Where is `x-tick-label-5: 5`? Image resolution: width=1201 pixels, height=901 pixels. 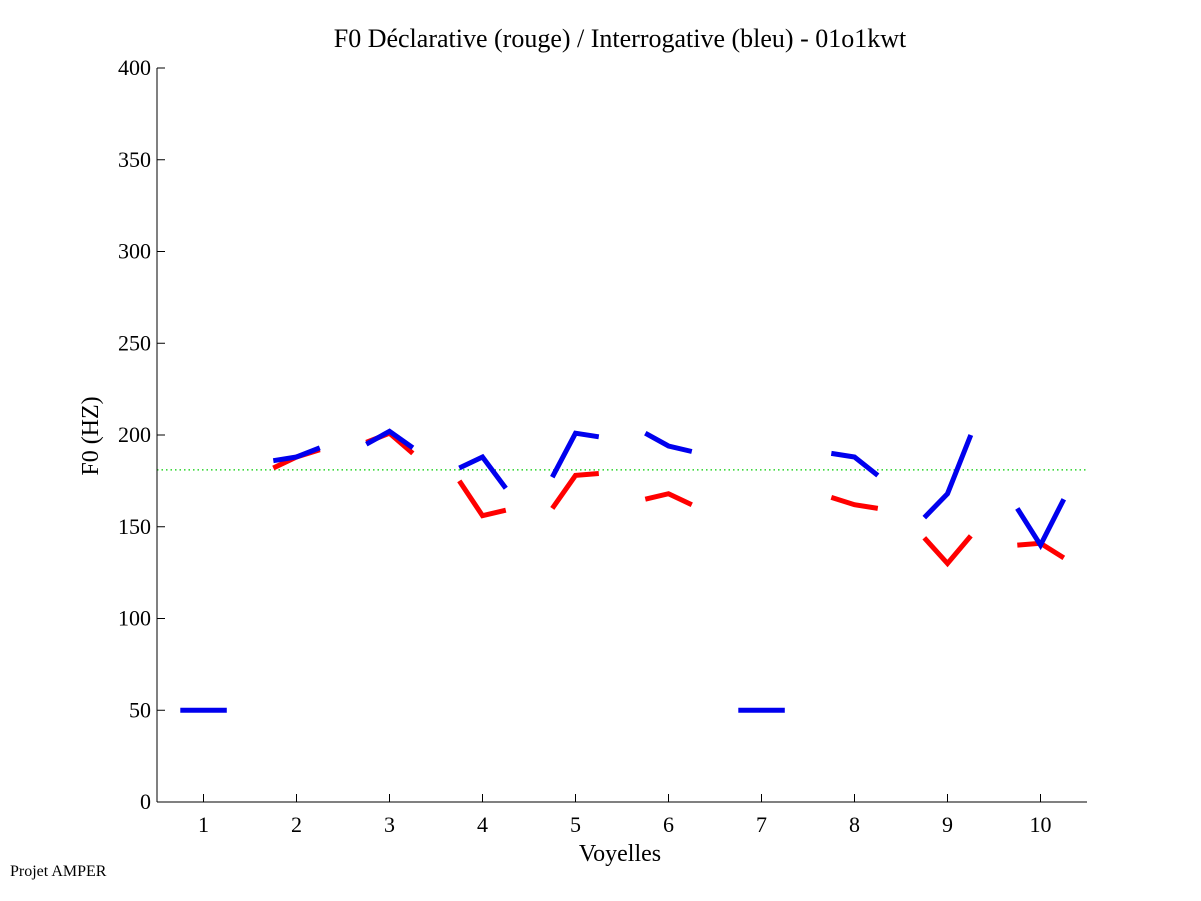 x-tick-label-5: 5 is located at coordinates (575, 824).